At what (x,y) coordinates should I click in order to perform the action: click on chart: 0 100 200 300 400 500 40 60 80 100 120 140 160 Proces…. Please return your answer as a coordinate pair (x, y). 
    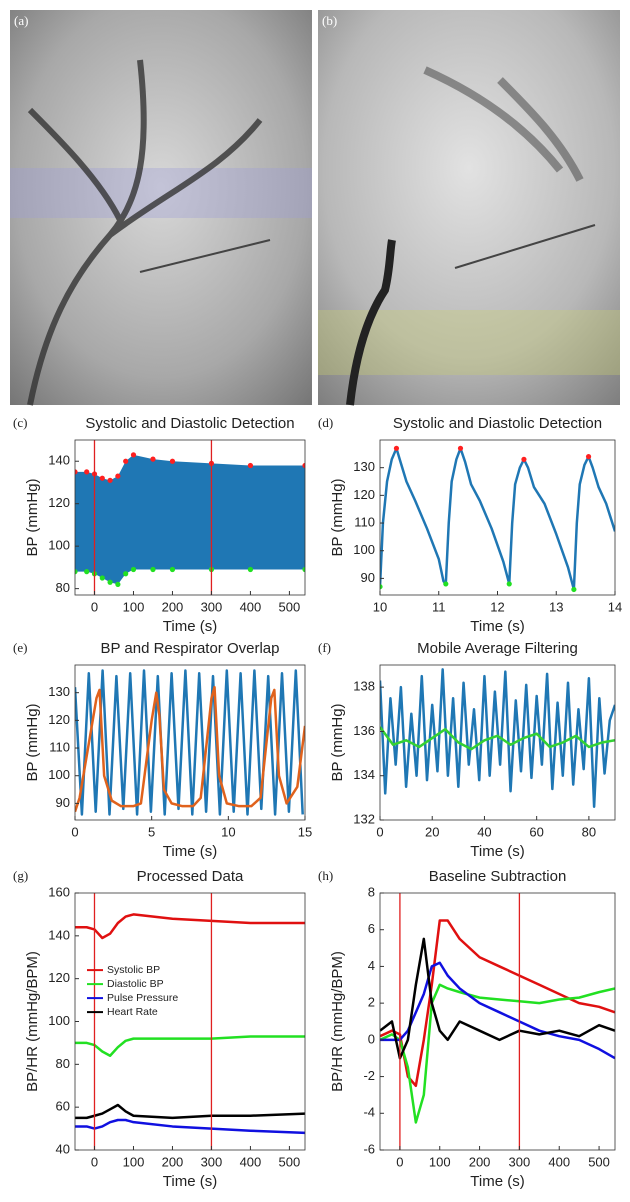
    Looking at the image, I should click on (159, 1029).